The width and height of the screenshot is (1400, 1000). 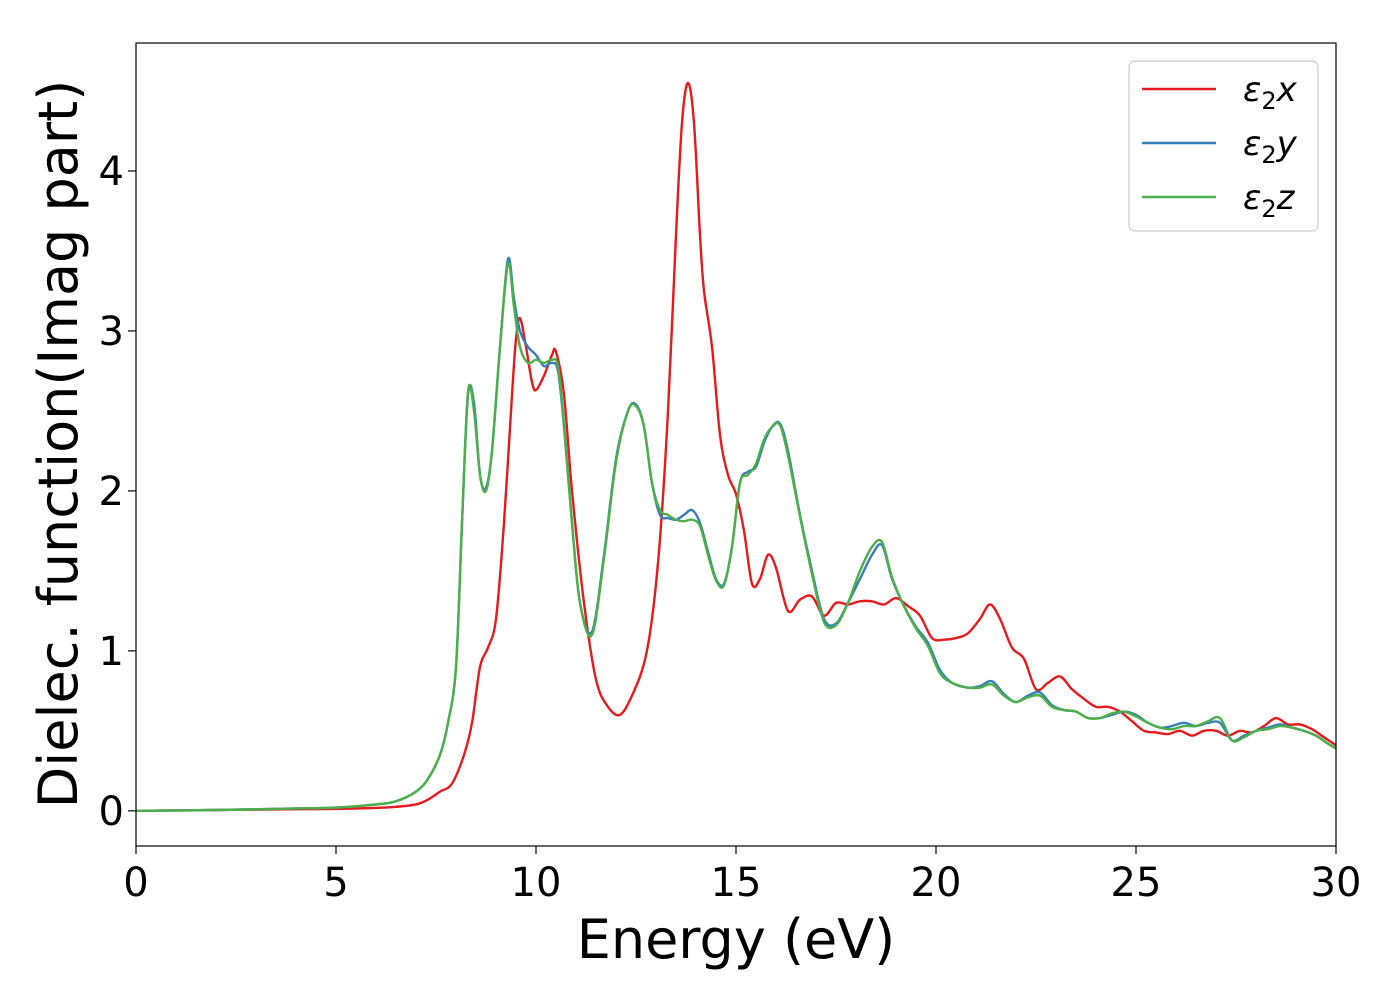 I want to click on legend-box, so click(x=1223, y=146).